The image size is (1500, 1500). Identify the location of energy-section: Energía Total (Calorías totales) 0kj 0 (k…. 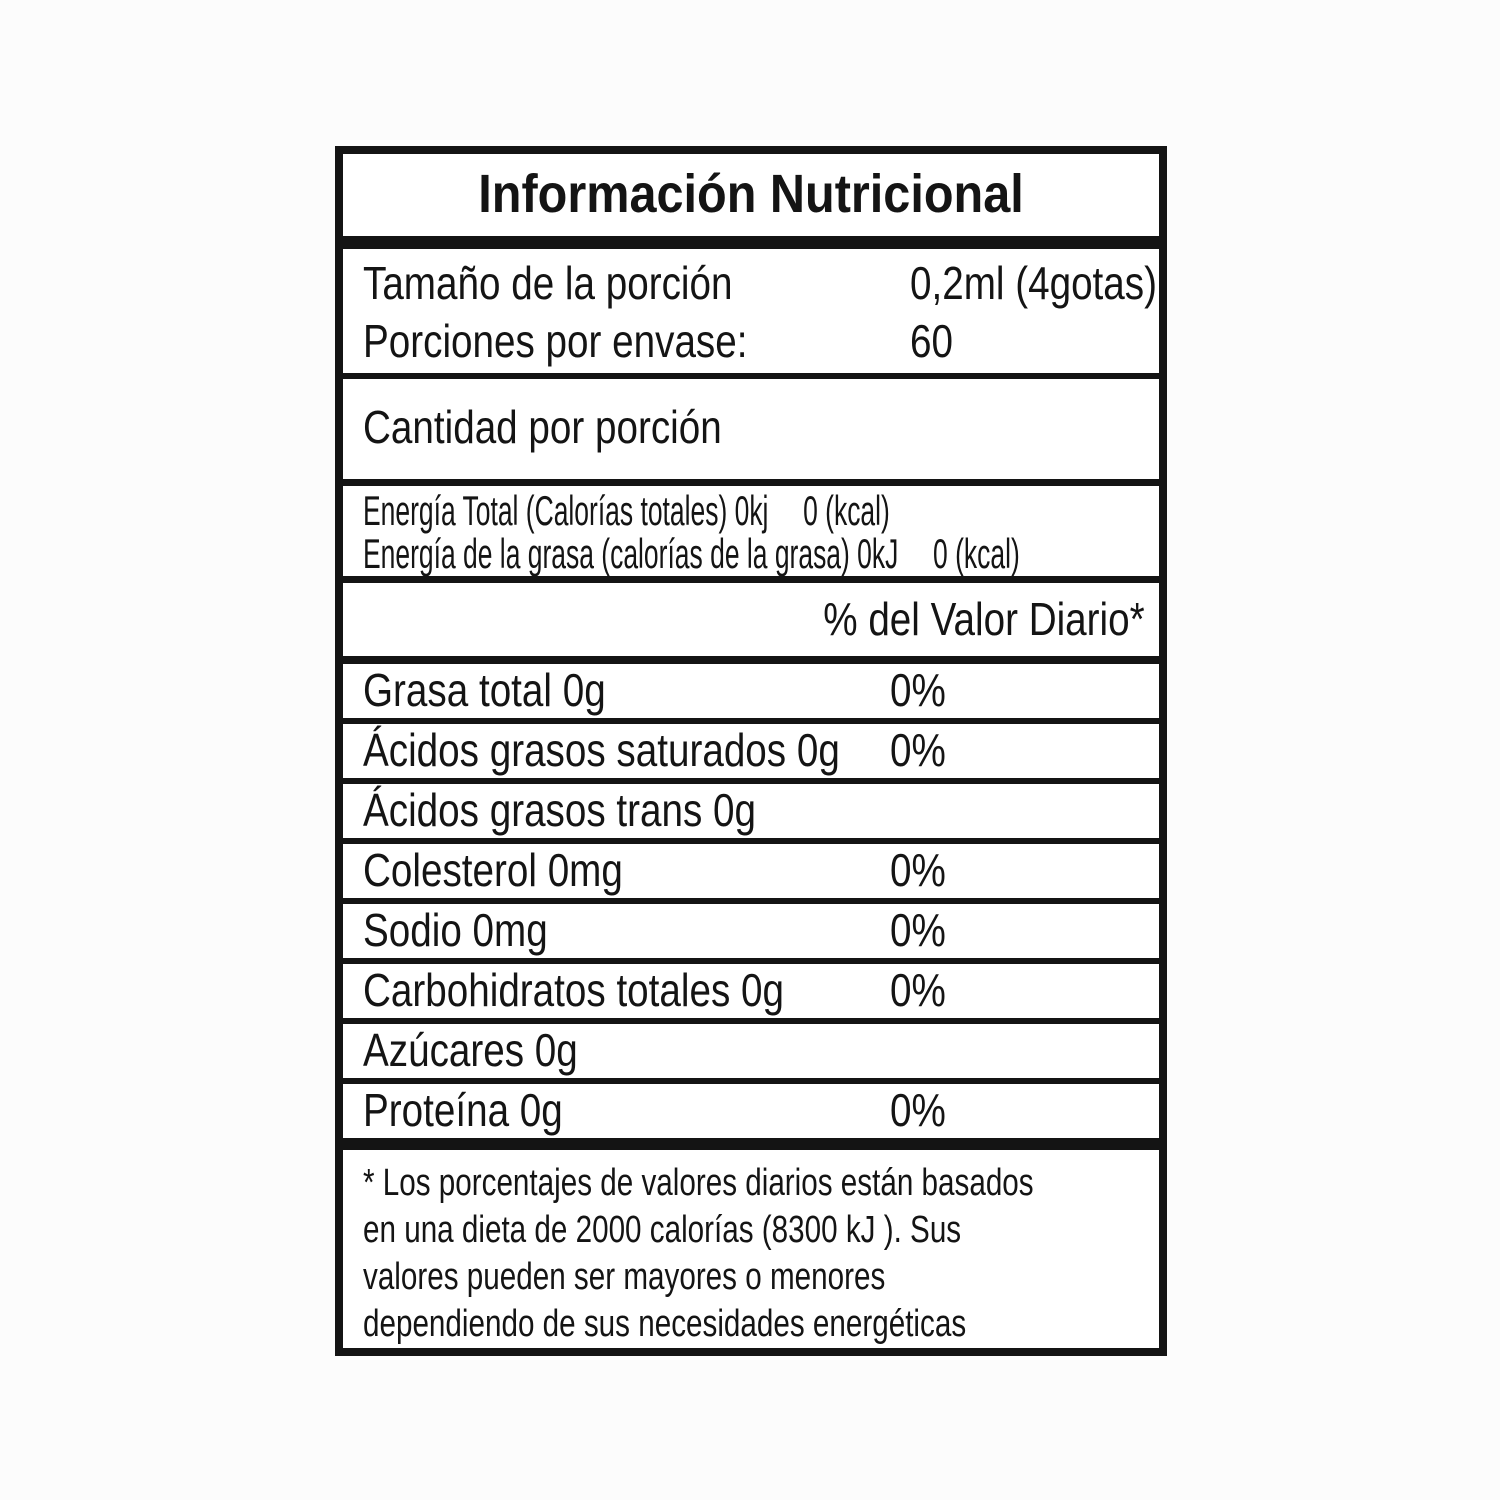
(751, 534).